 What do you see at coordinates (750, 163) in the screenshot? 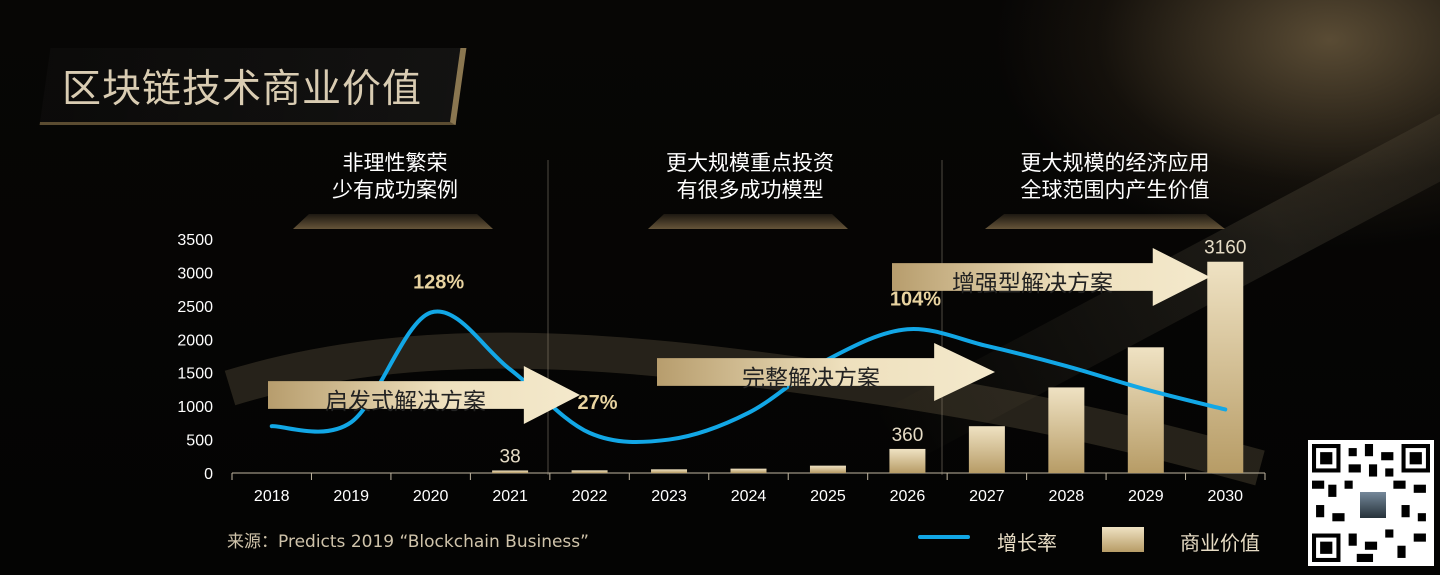
I see `phase-2-line1: 更大规模重点投资` at bounding box center [750, 163].